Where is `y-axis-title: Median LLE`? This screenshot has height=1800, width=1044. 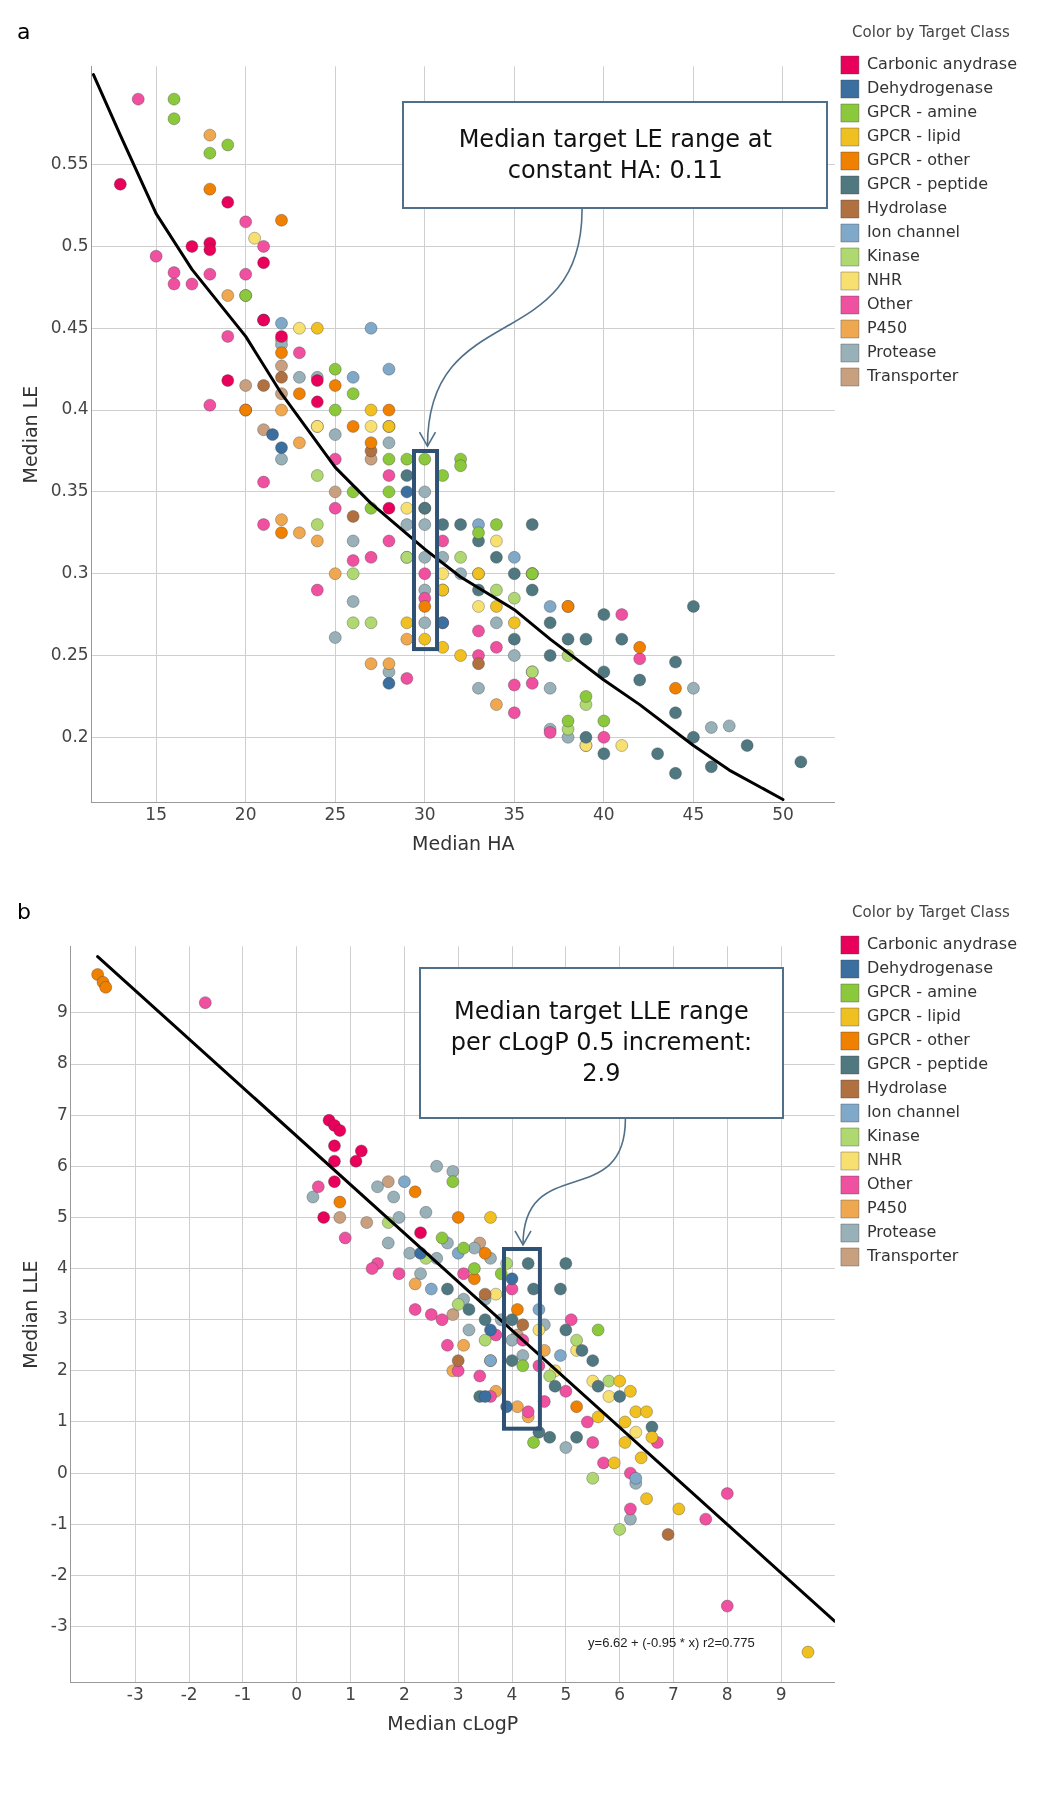 y-axis-title: Median LLE is located at coordinates (30, 1314).